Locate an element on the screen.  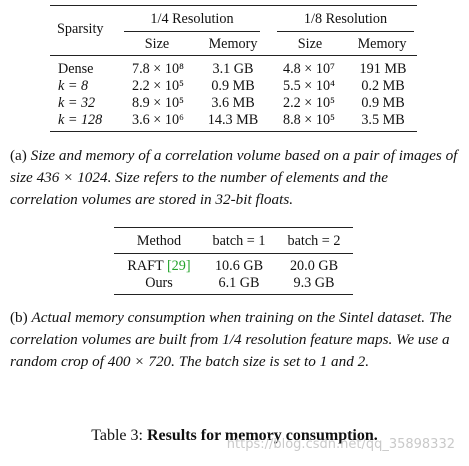
table-a-row-label: k = 8 is located at coordinates (73, 86).